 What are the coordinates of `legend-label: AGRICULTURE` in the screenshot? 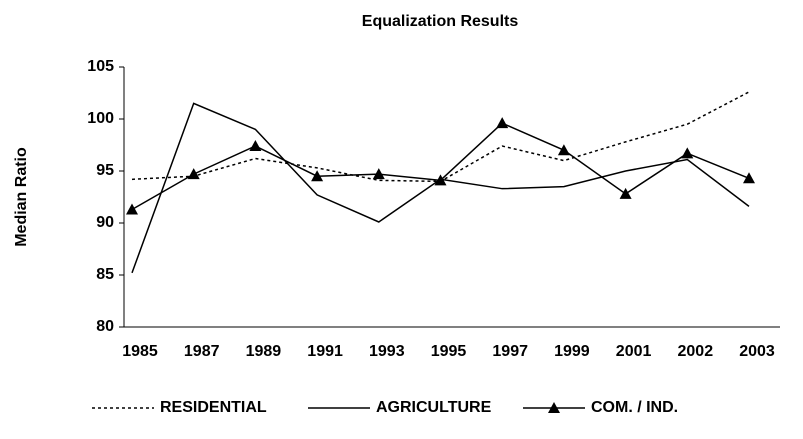 It's located at (434, 407).